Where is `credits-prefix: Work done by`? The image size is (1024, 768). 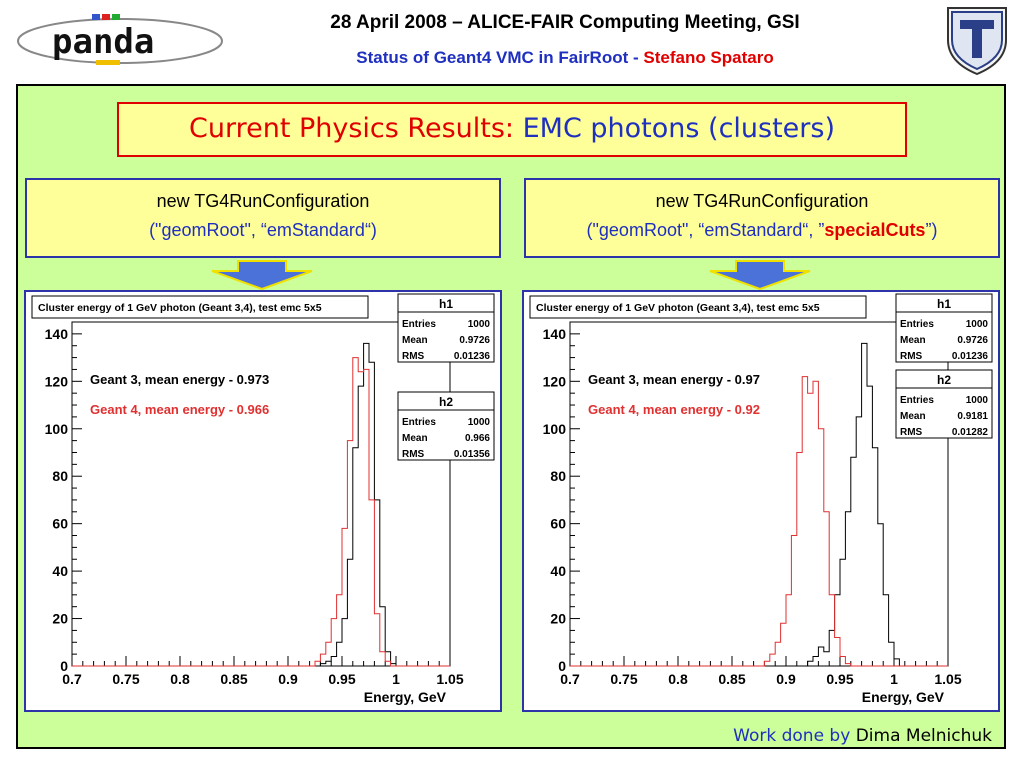
credits-prefix: Work done by is located at coordinates (794, 736).